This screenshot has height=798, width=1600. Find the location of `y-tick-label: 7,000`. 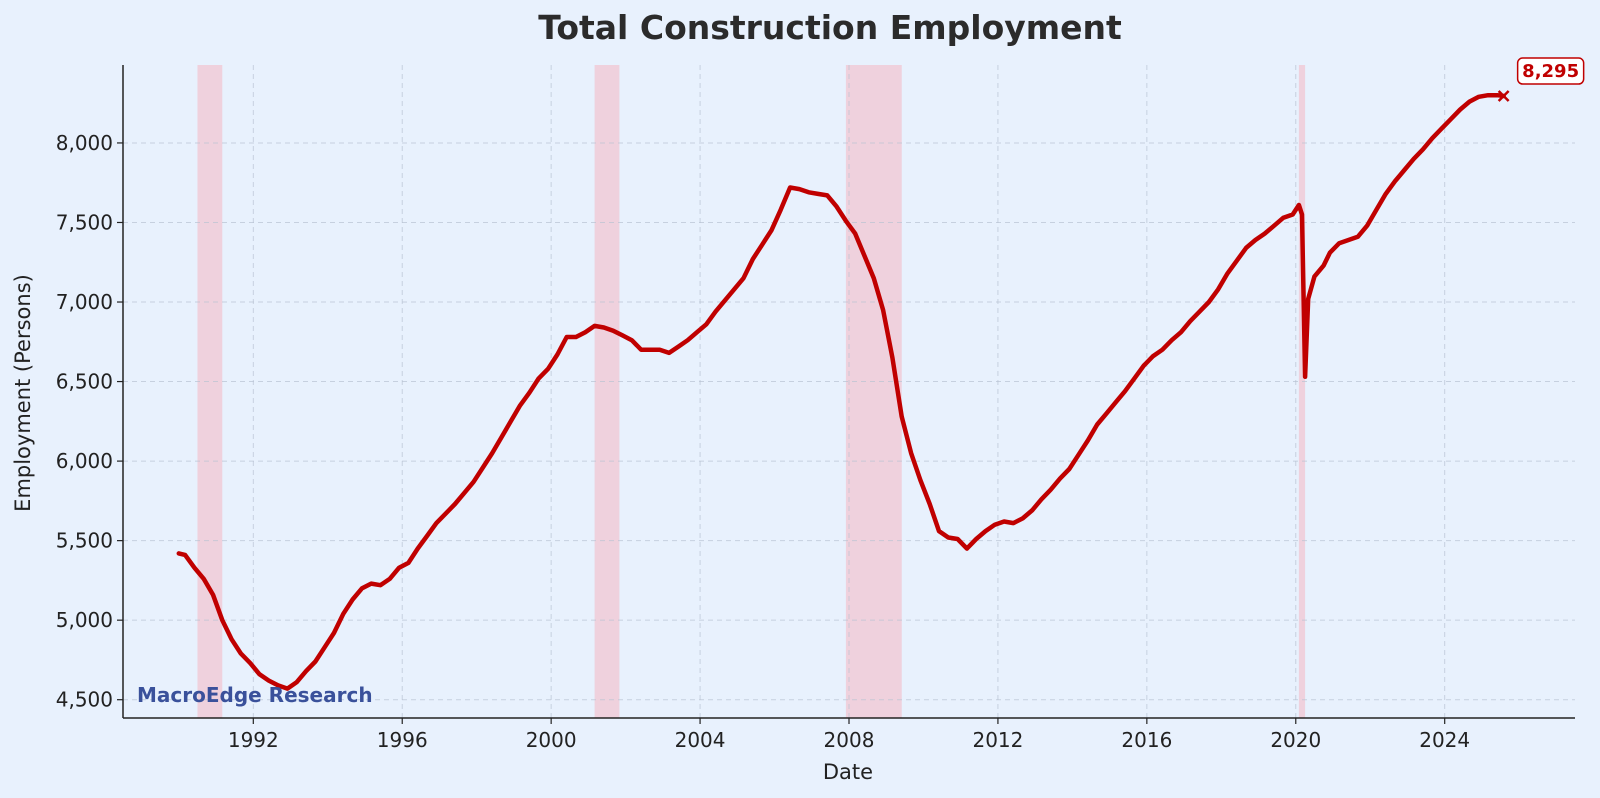

y-tick-label: 7,000 is located at coordinates (84, 302).